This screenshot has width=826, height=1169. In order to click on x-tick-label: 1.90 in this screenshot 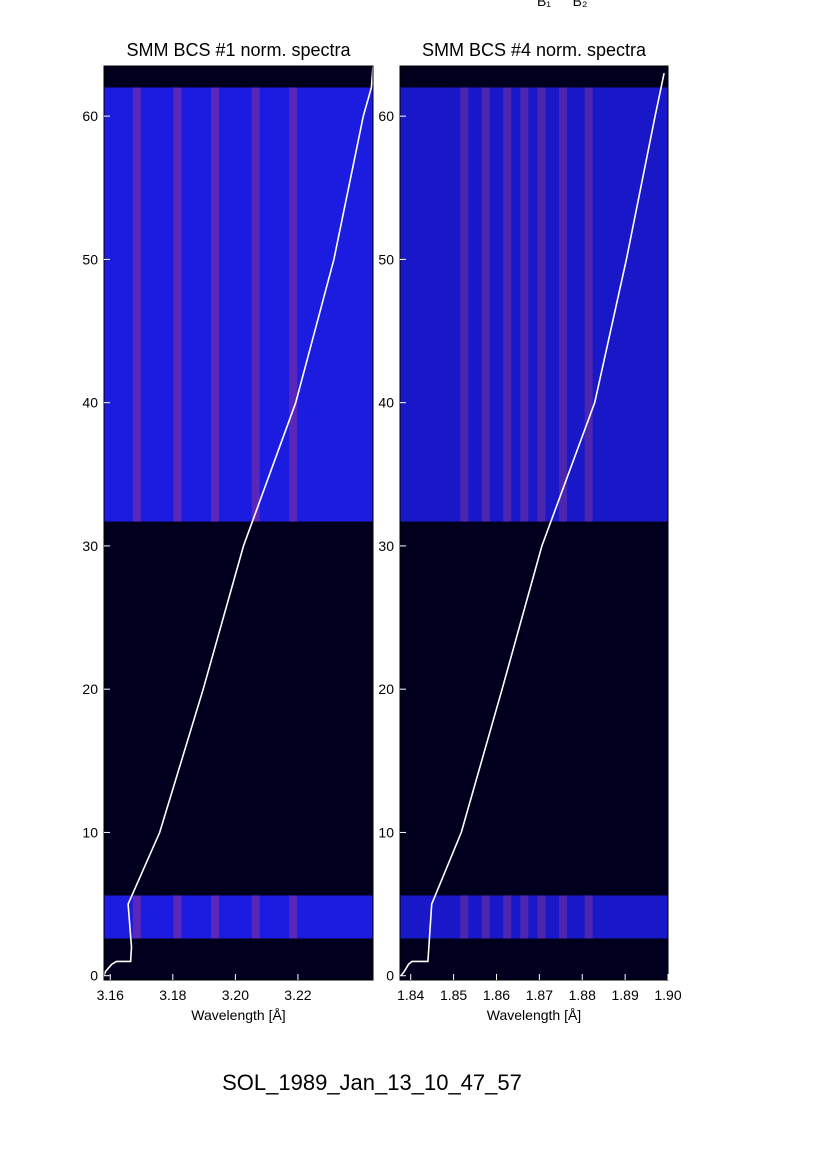, I will do `click(667, 995)`.